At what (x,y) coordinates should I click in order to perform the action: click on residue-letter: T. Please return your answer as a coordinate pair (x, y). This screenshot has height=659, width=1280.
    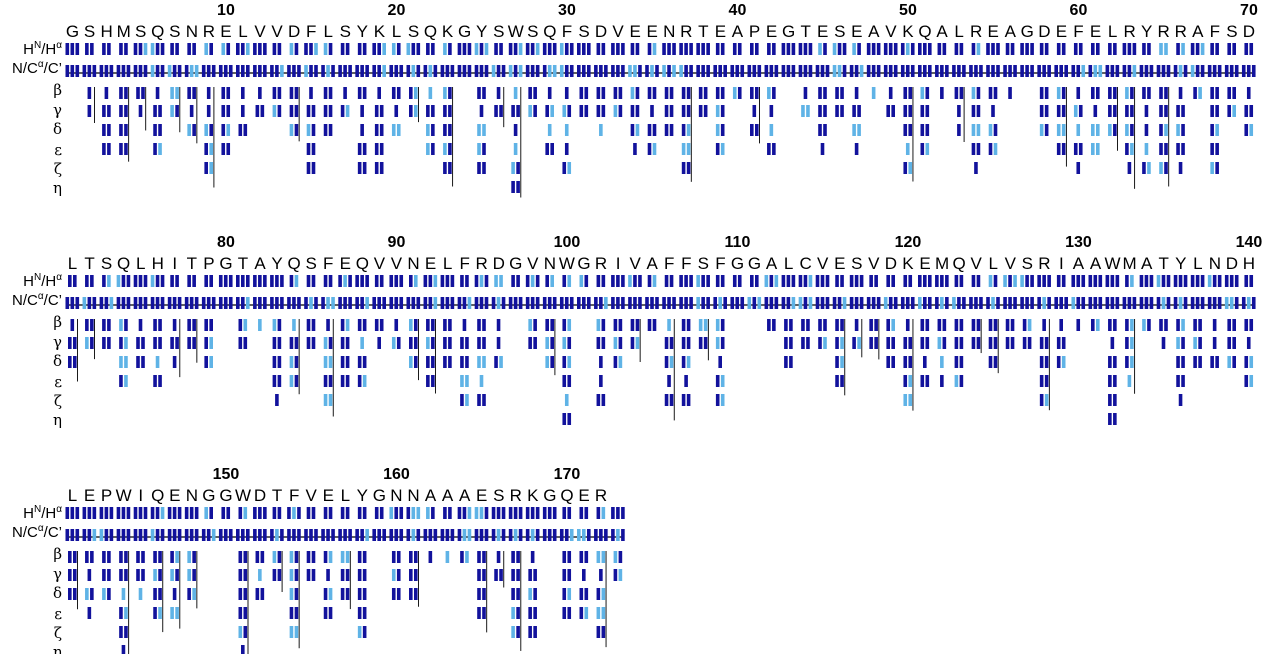
    Looking at the image, I should click on (805, 31).